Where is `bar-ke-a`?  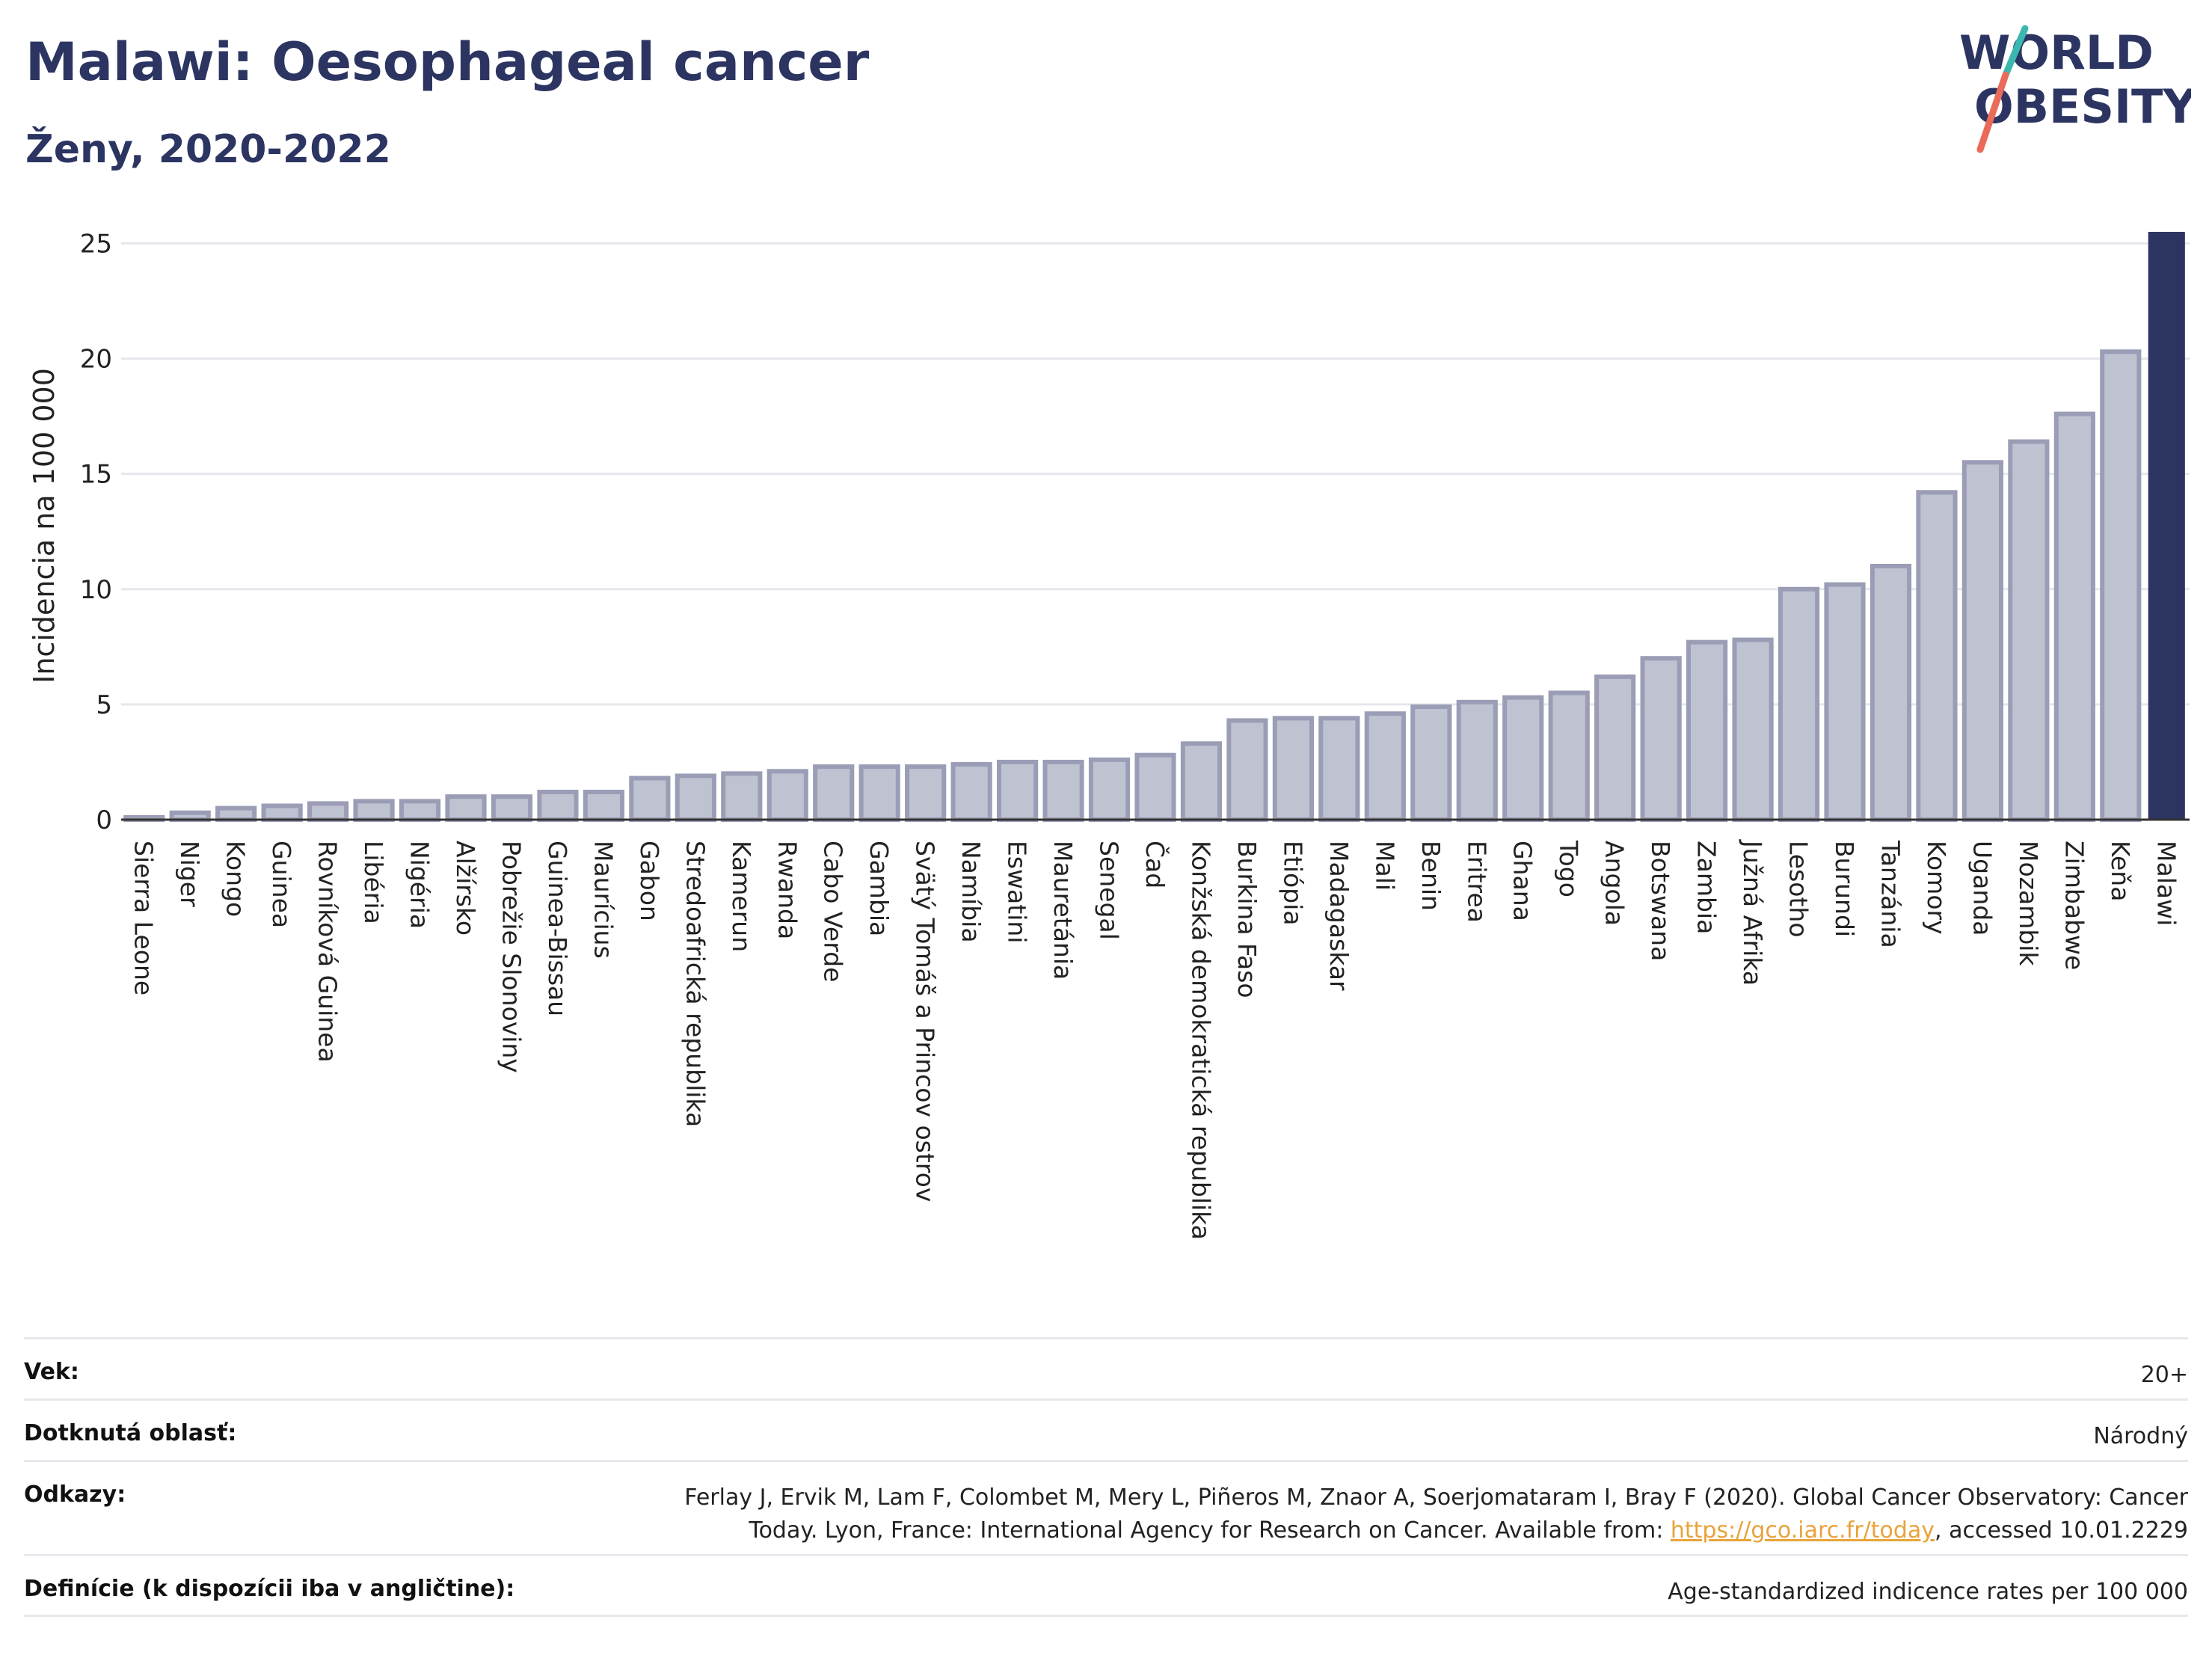
bar-ke-a is located at coordinates (2121, 585).